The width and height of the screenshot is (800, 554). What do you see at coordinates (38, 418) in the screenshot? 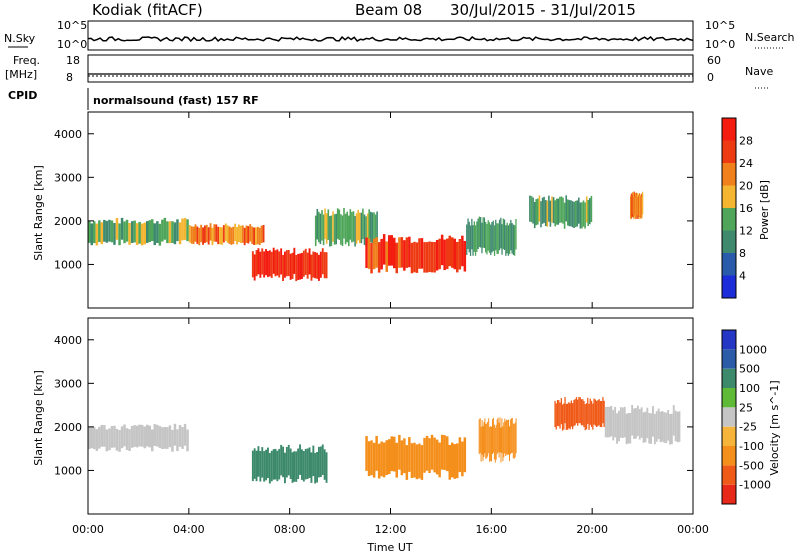
I see `velocity-y-title: Slant Range [km]` at bounding box center [38, 418].